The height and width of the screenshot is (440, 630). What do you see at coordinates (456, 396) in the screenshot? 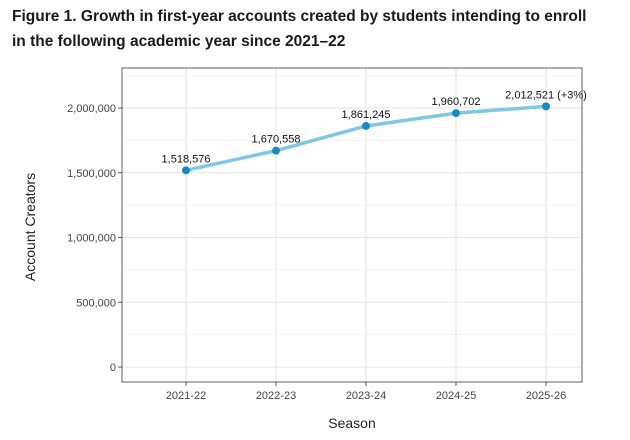
I see `x-tick-label: 2024-25` at bounding box center [456, 396].